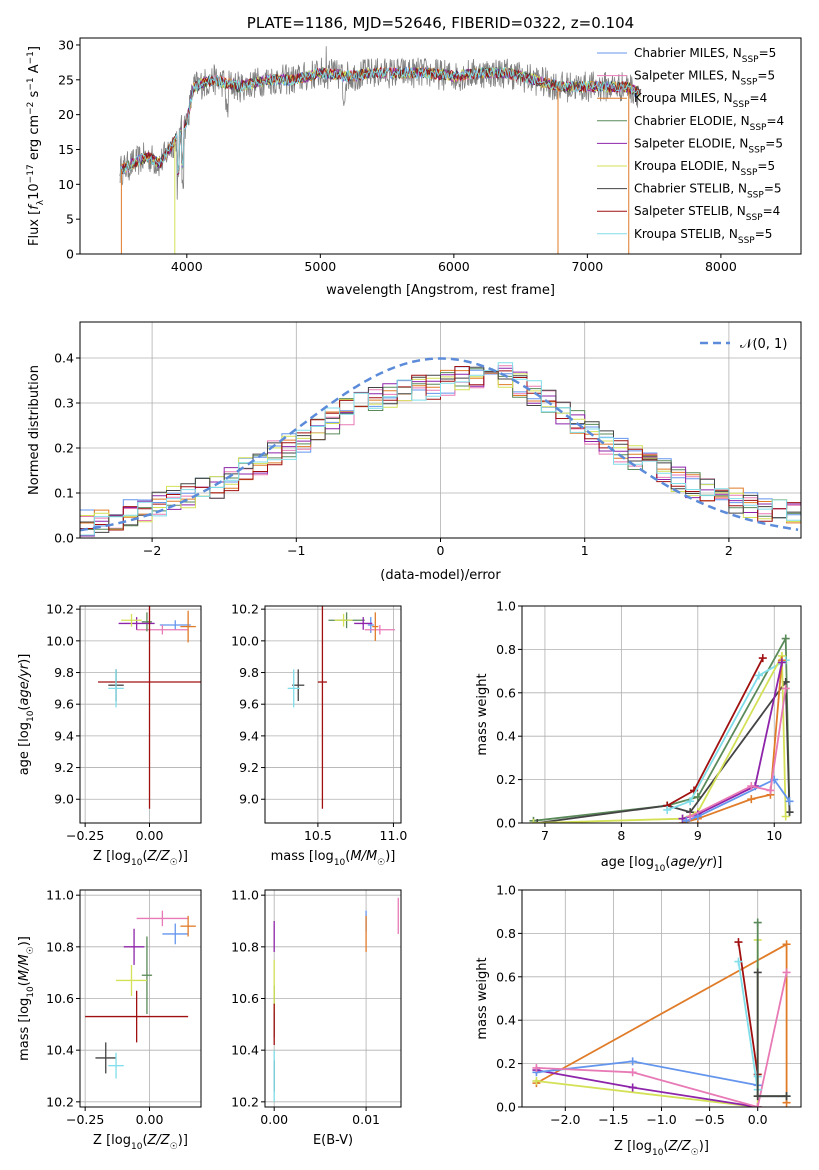 This screenshot has width=819, height=1170. What do you see at coordinates (690, 211) in the screenshot?
I see `label-part: Salpeter STELIB, N` at bounding box center [690, 211].